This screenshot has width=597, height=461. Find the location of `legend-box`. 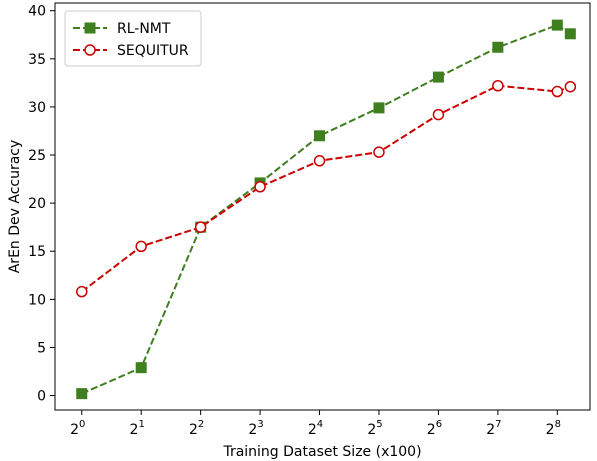

legend-box is located at coordinates (133, 38).